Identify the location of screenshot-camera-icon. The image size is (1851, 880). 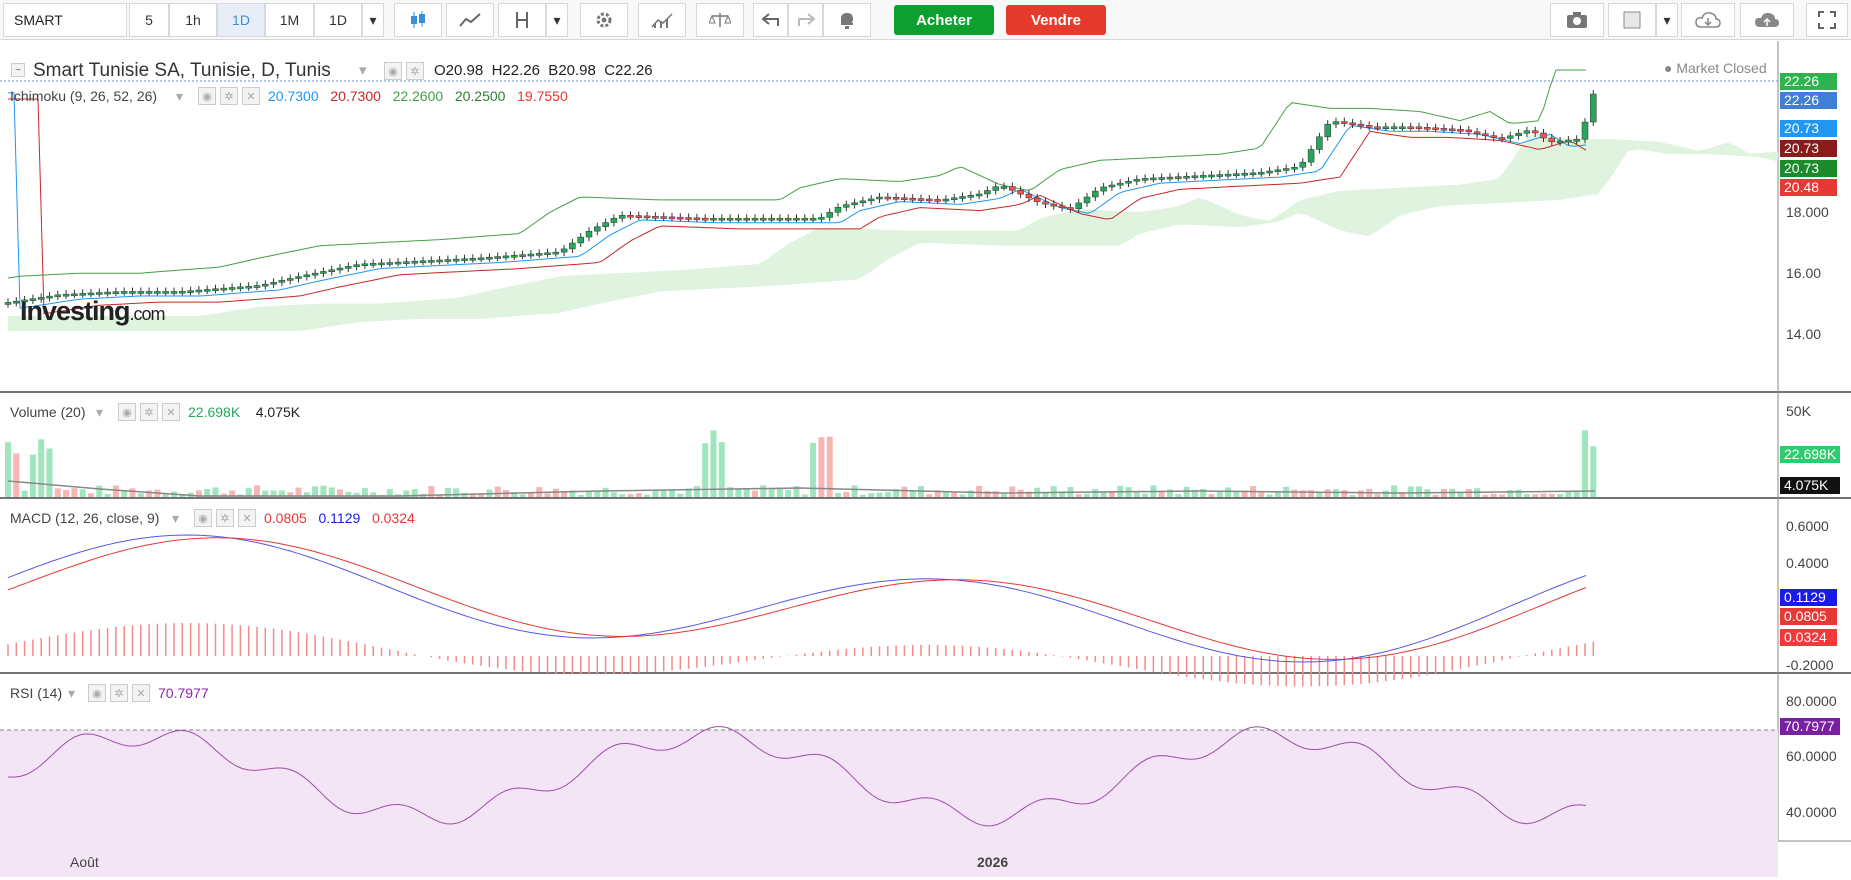
(1577, 20).